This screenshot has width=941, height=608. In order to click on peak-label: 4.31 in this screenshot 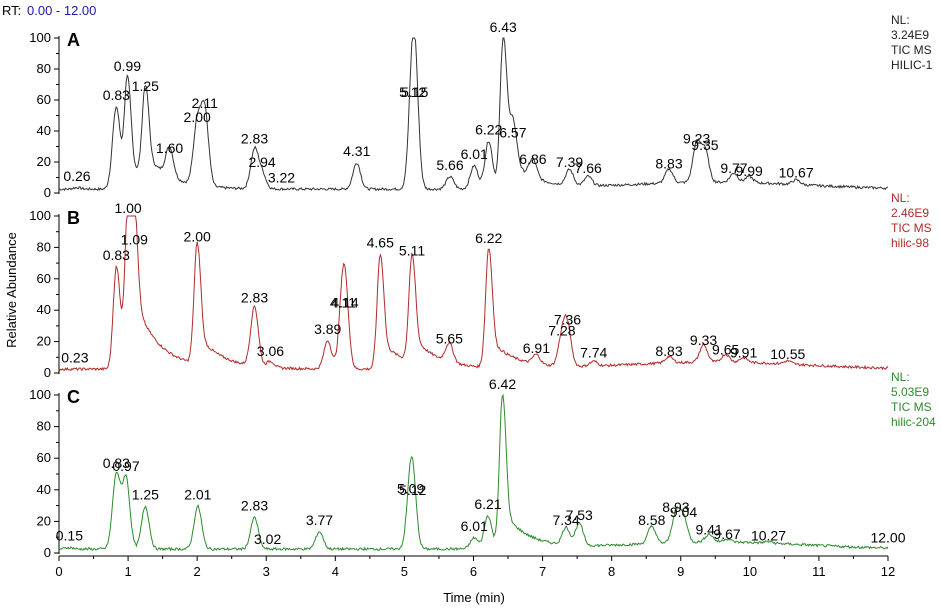, I will do `click(356, 151)`.